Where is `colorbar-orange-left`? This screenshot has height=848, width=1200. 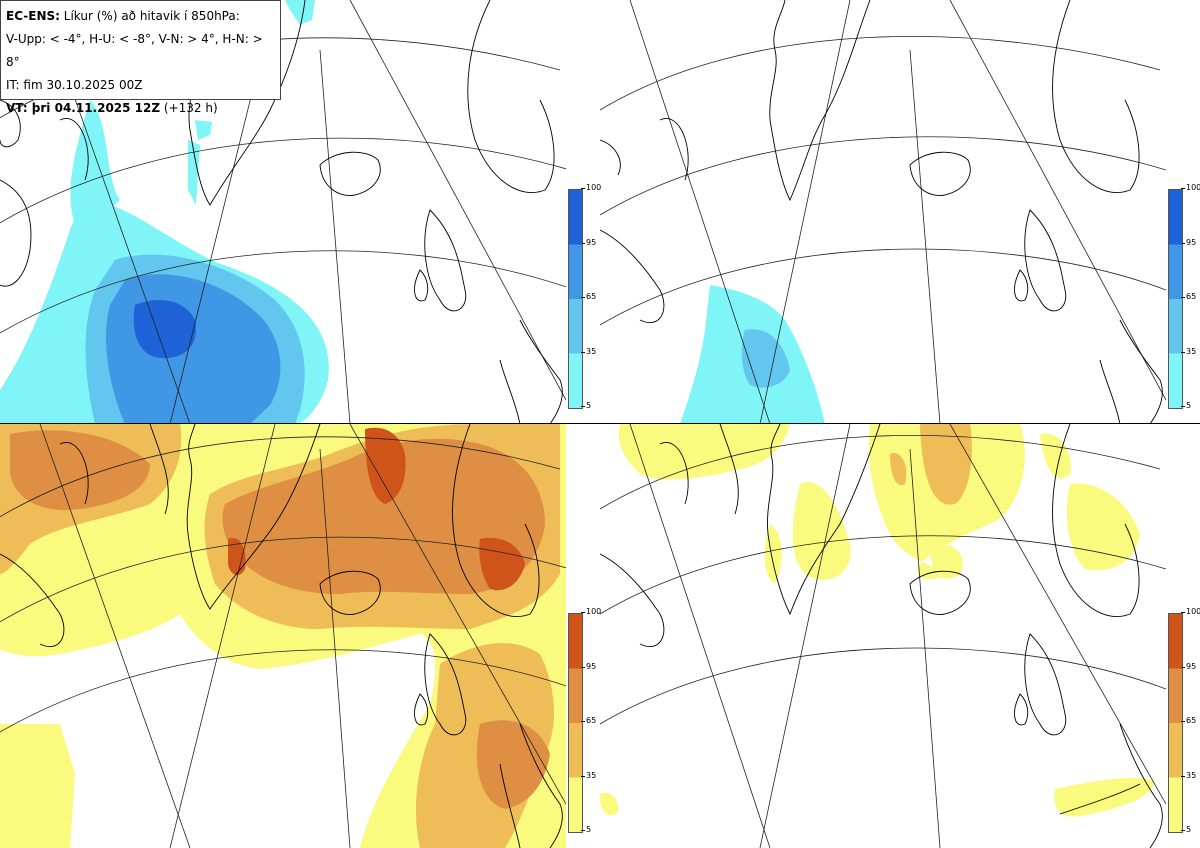 colorbar-orange-left is located at coordinates (575, 723).